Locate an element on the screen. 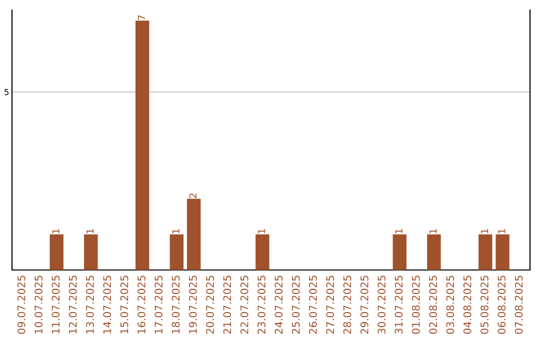 The height and width of the screenshot is (340, 540). x-tick-label: 20.07.2025 is located at coordinates (210, 305).